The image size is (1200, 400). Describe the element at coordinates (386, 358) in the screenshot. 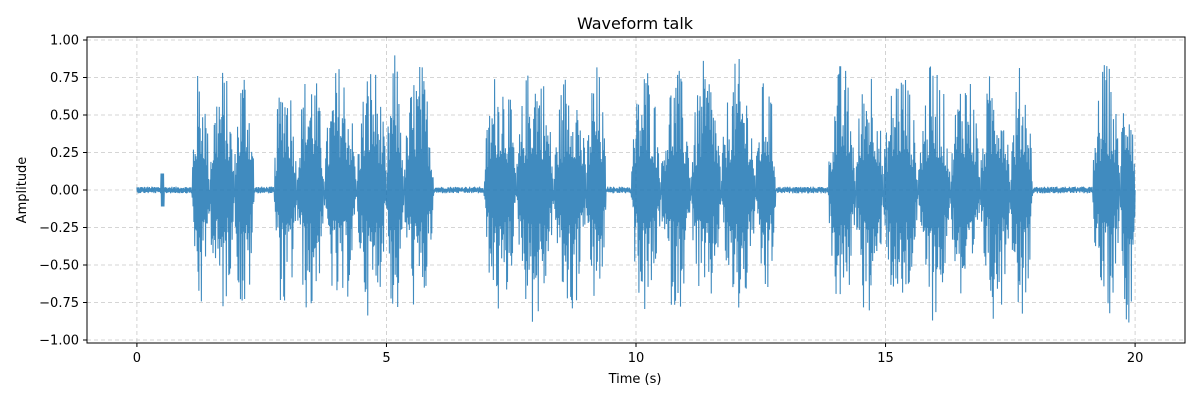

I see `x-tick-label: 5` at that location.